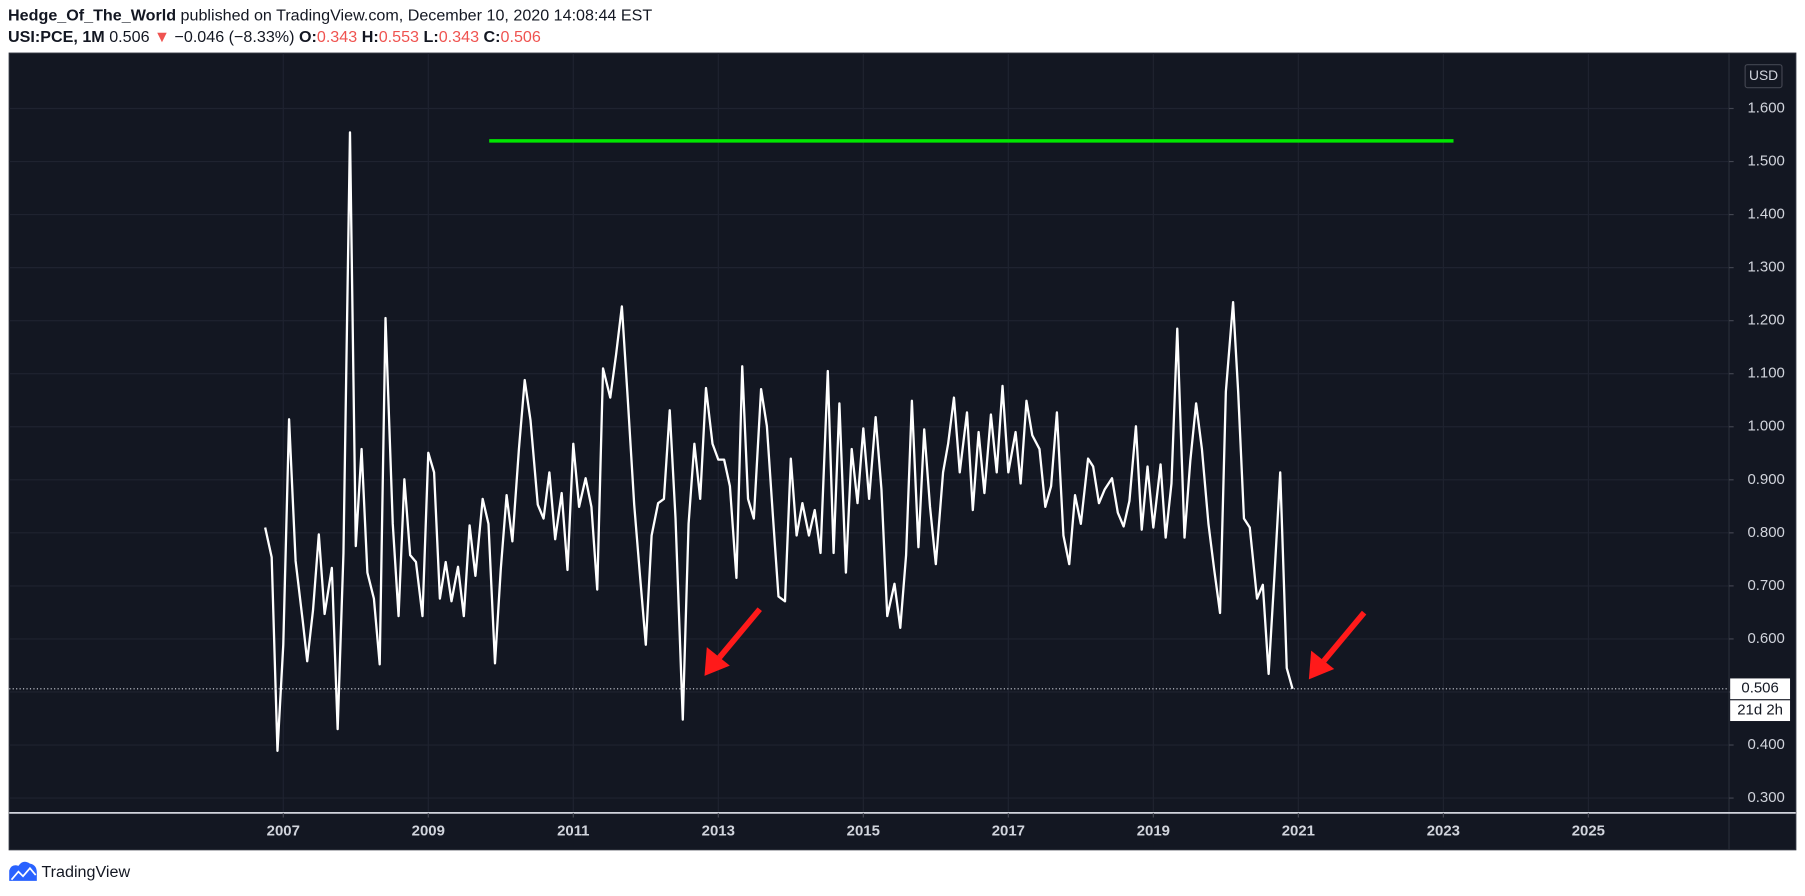  What do you see at coordinates (1765, 744) in the screenshot?
I see `y-tick-label: 0.400` at bounding box center [1765, 744].